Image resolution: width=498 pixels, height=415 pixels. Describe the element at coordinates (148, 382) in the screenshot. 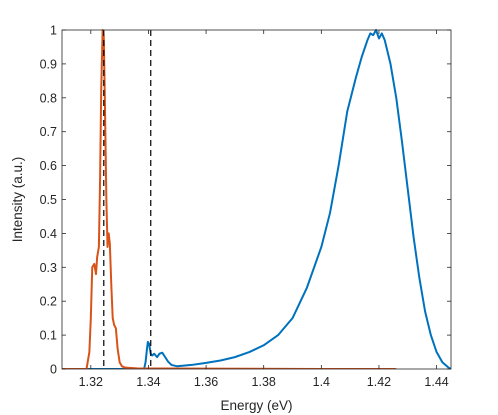

I see `x-tick-label: 1.34` at that location.